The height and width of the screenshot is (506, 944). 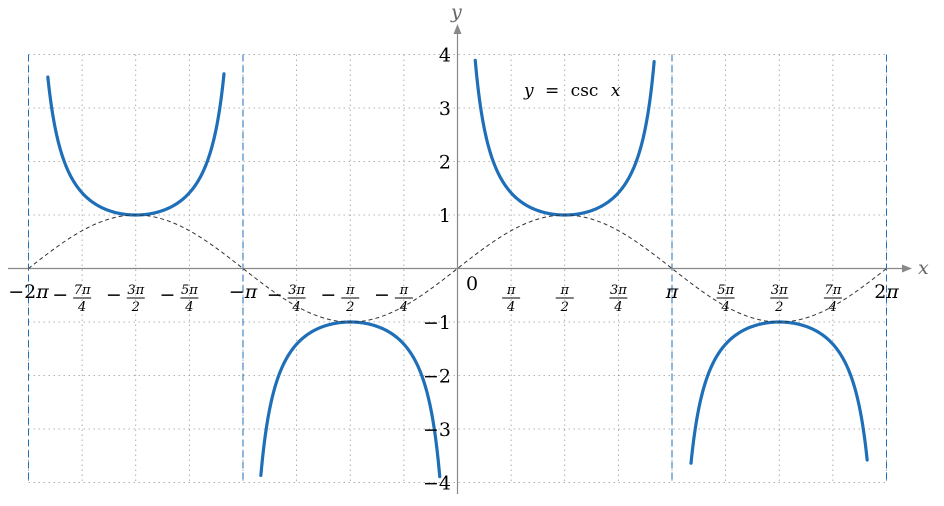 I want to click on y-axis-label: y, so click(x=456, y=12).